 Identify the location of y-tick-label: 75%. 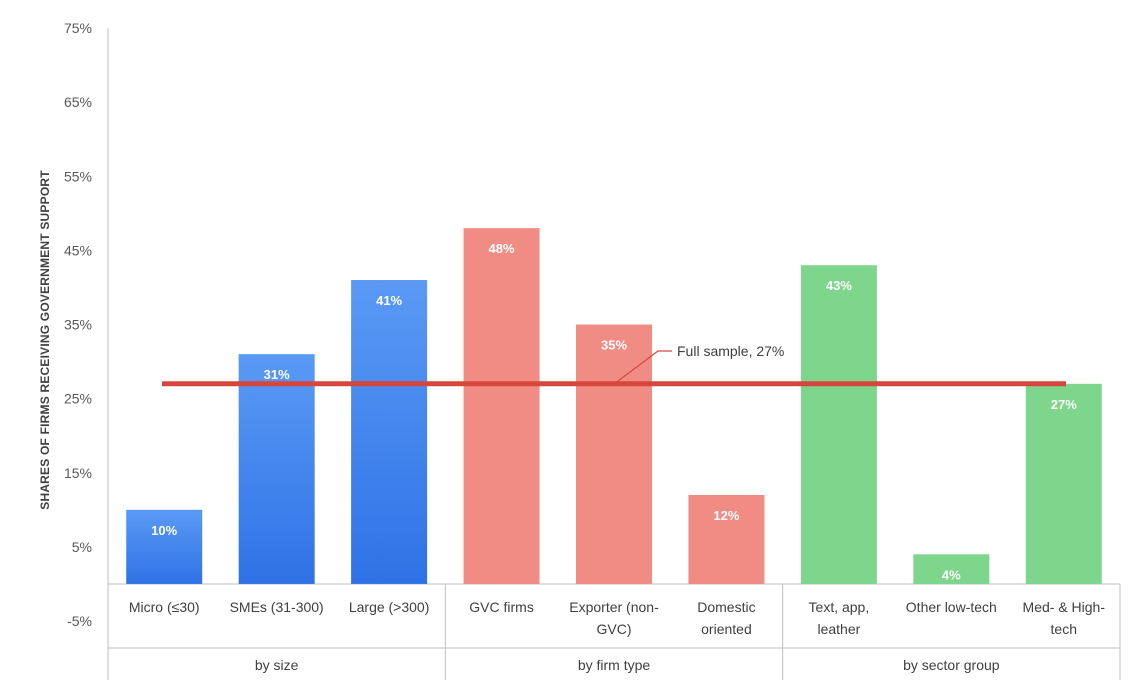
(78, 28).